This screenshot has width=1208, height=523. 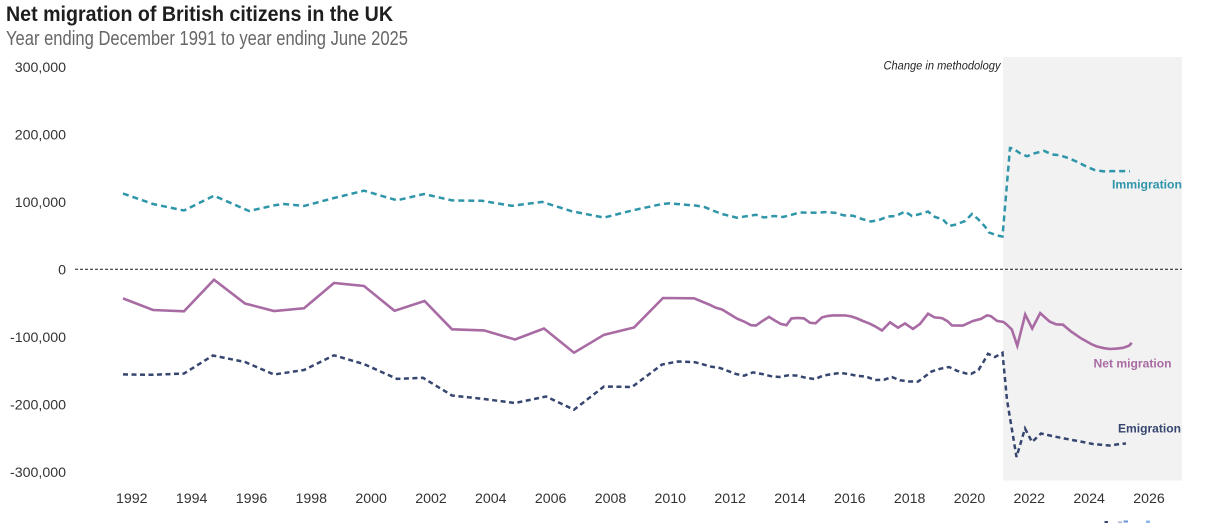 I want to click on svg-text: Change in methodology, so click(x=943, y=67).